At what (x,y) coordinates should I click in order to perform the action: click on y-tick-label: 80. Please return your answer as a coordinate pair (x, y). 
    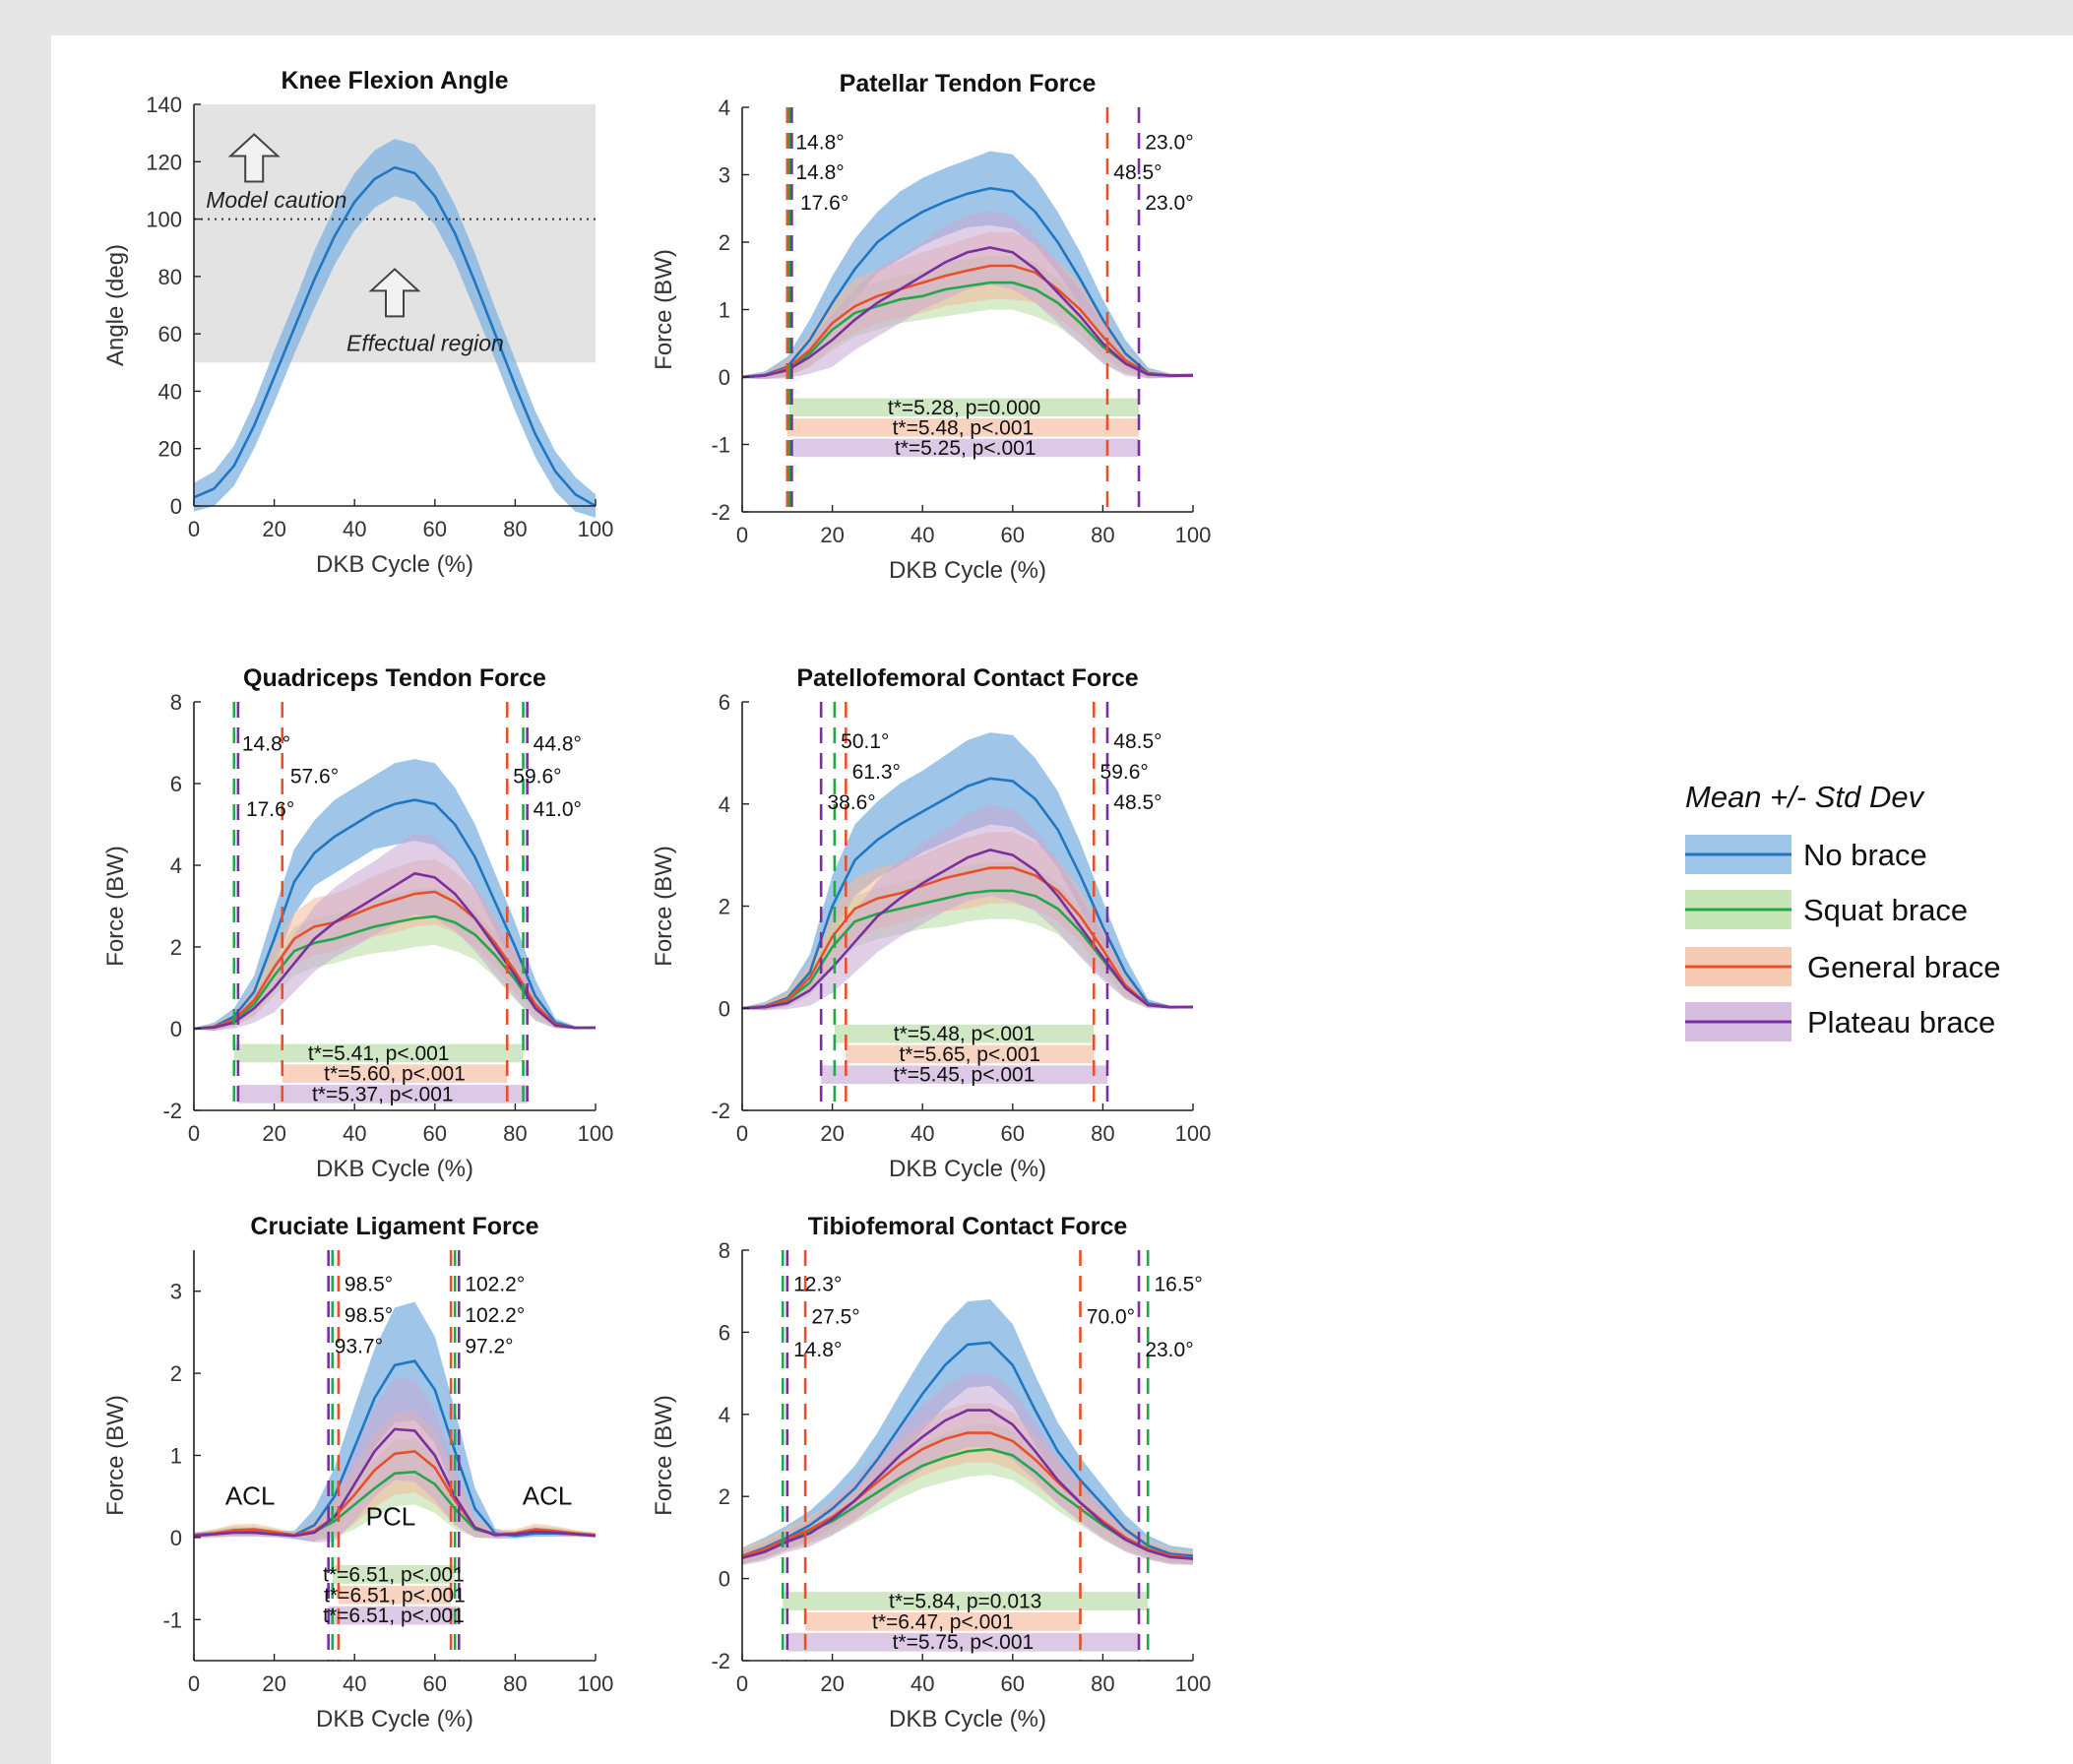
    Looking at the image, I should click on (170, 277).